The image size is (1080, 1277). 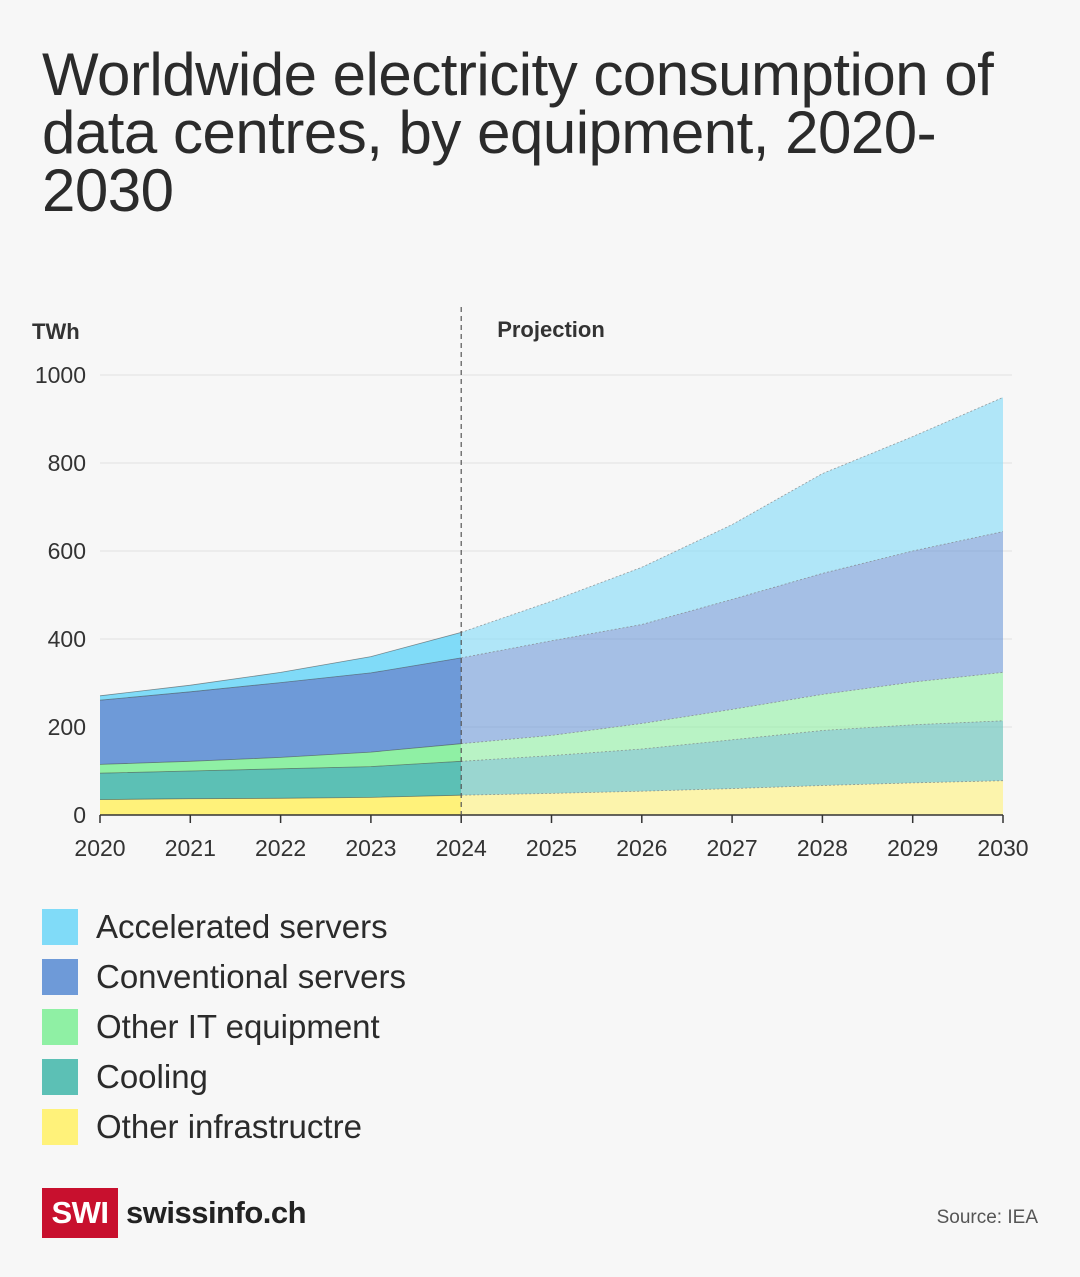 I want to click on x-tick-label: 2022, so click(x=280, y=848).